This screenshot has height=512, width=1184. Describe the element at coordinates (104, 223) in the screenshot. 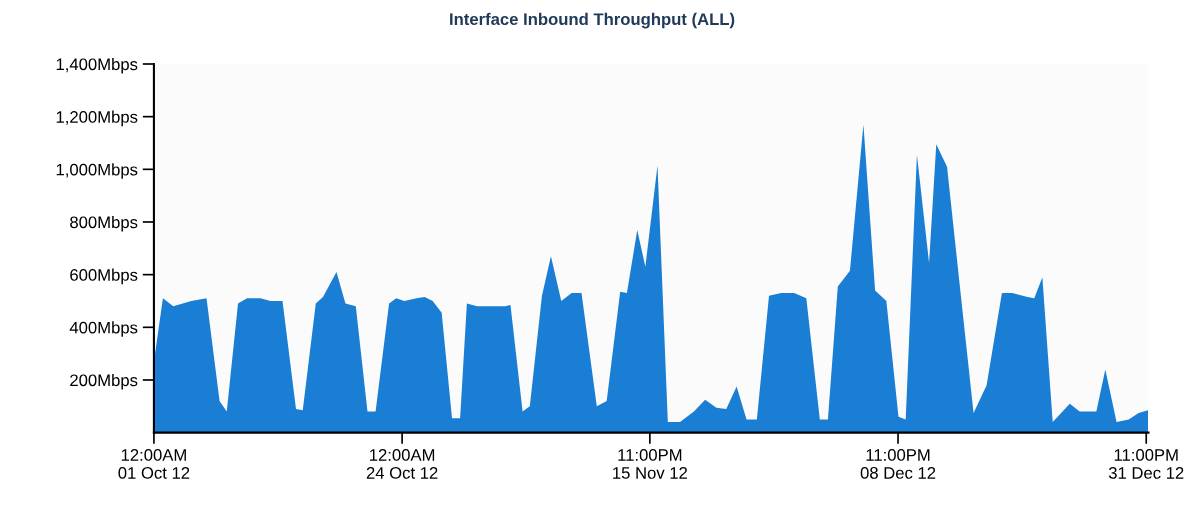

I see `y-tick-label: 800Mbps` at that location.